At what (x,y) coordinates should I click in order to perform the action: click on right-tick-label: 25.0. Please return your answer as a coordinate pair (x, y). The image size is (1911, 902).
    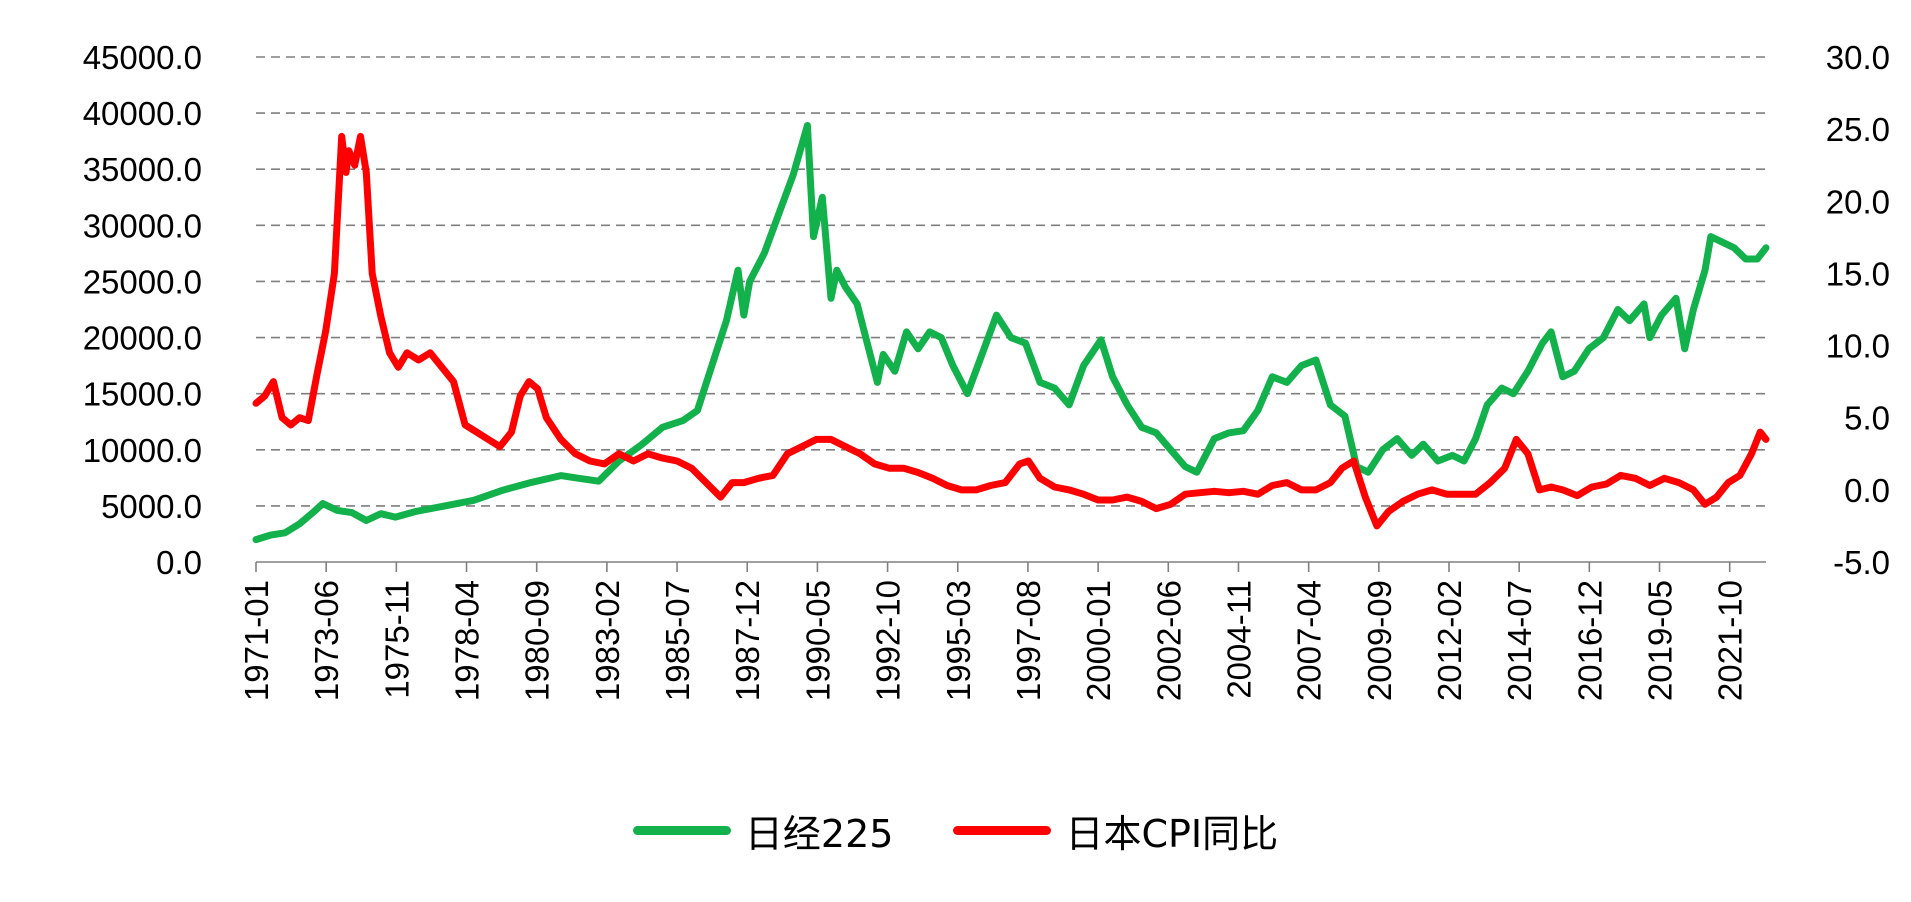
    Looking at the image, I should click on (1858, 129).